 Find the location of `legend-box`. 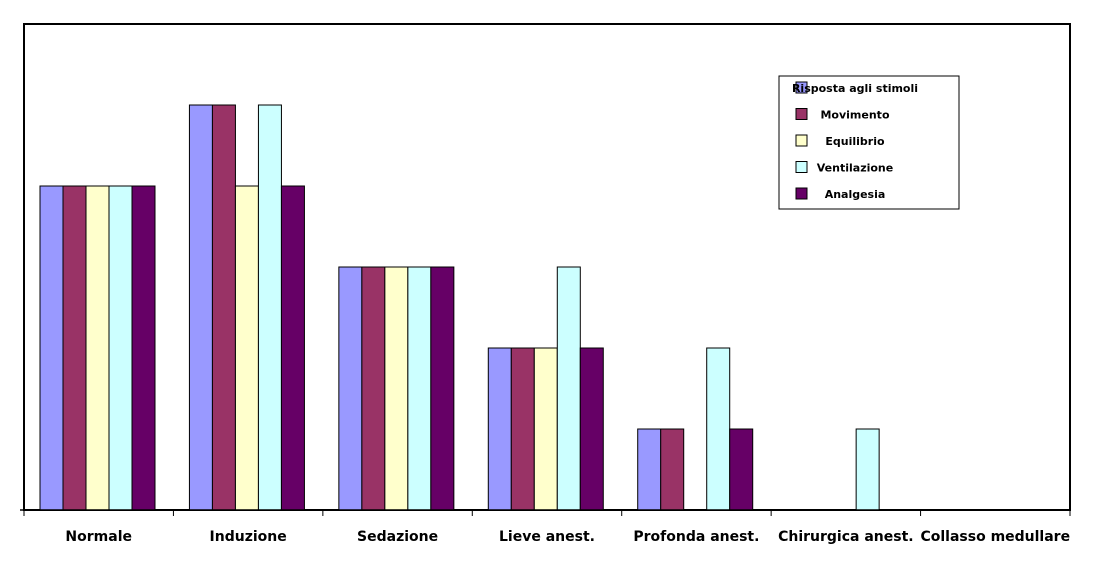

legend-box is located at coordinates (869, 142).